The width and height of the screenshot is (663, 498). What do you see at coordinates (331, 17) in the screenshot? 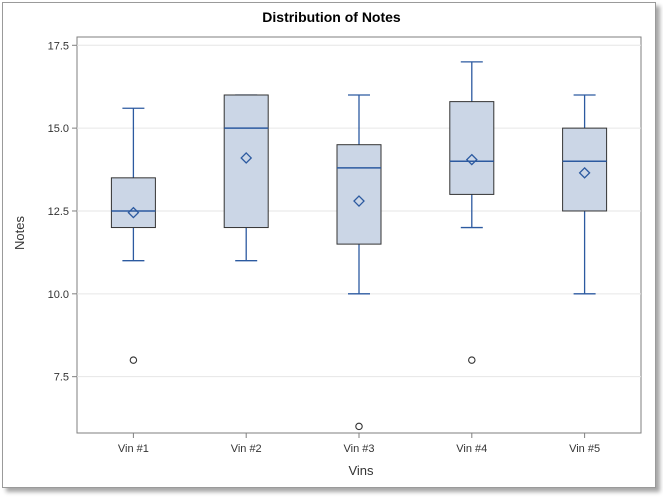
I see `chart-title: Distribution of Notes` at bounding box center [331, 17].